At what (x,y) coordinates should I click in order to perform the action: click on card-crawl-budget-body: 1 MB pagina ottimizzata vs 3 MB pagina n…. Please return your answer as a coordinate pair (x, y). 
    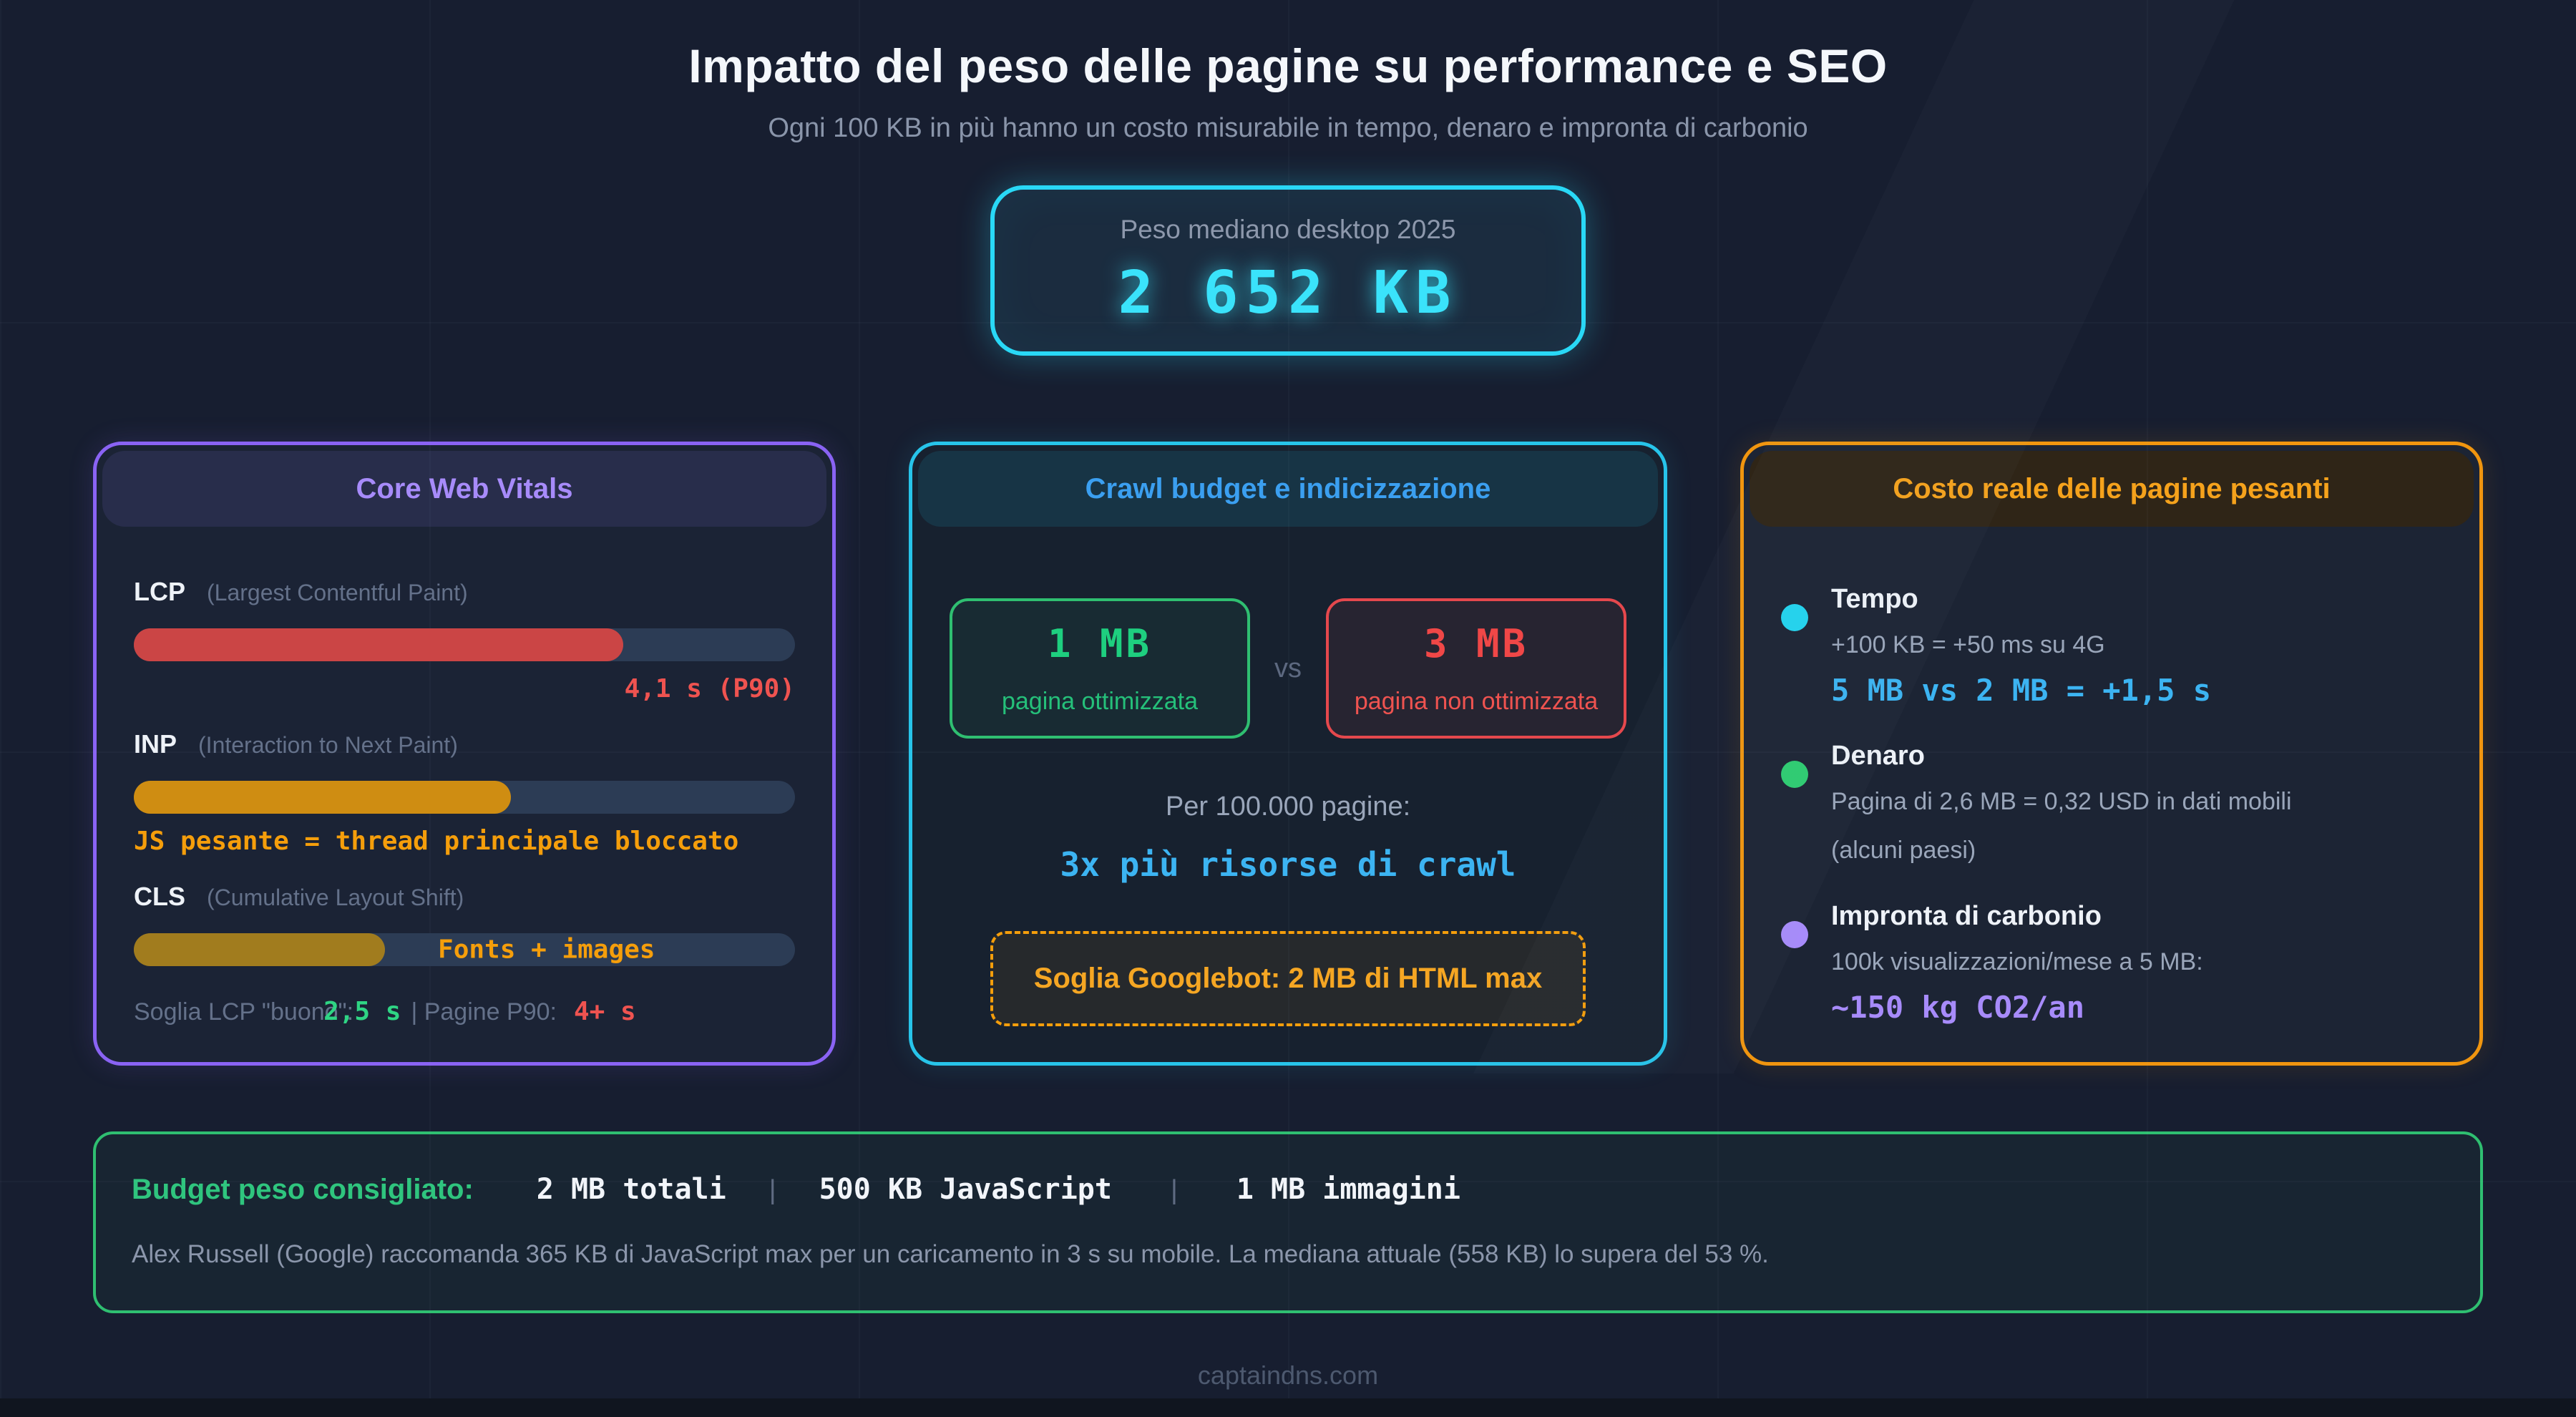
    Looking at the image, I should click on (1288, 797).